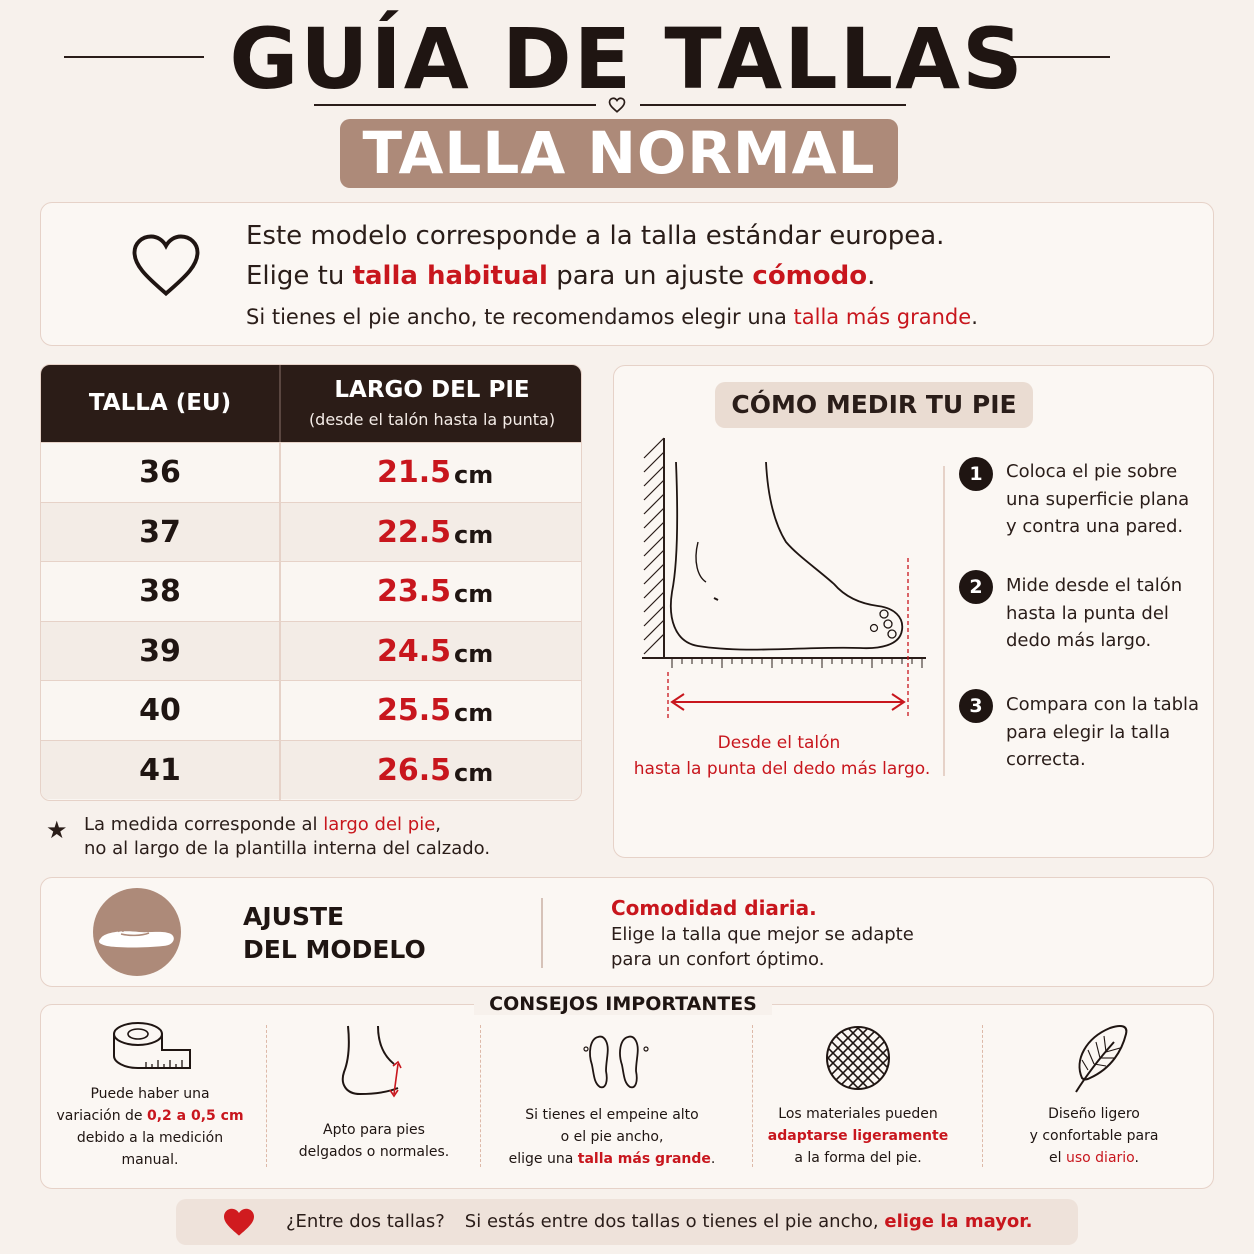 The height and width of the screenshot is (1254, 1254). Describe the element at coordinates (1087, 613) in the screenshot. I see `step-2-text: hasta la punta del` at that location.